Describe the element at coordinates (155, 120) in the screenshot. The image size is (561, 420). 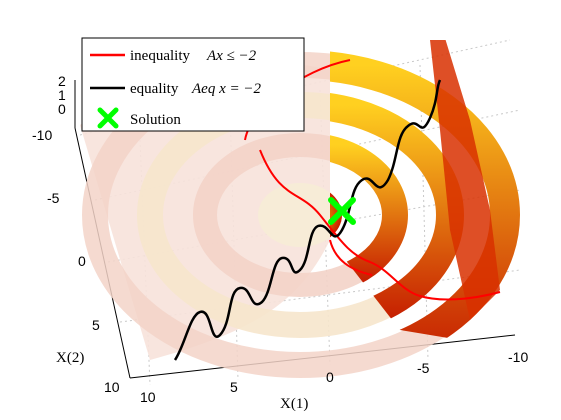
I see `legend-label-solution: Solution` at that location.